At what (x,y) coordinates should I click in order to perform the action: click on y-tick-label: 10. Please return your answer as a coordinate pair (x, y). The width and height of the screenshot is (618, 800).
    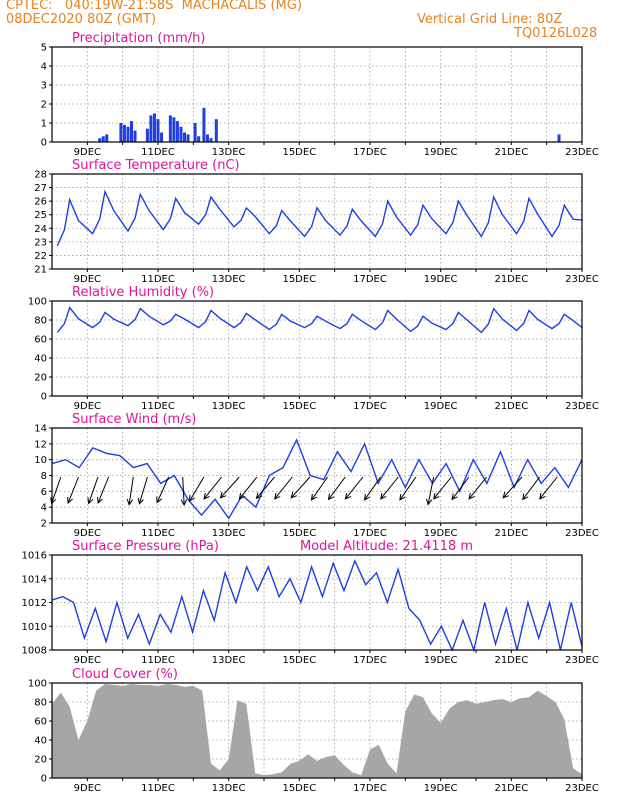
    Looking at the image, I should click on (40, 460).